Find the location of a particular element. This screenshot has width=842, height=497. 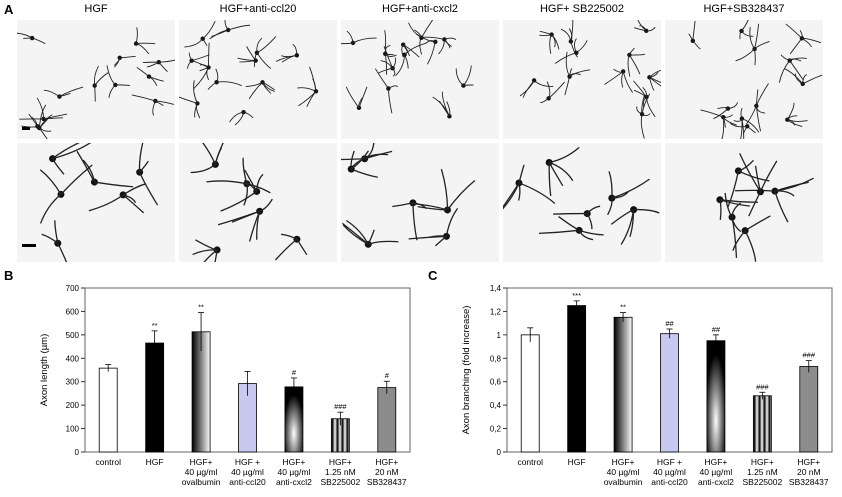

category-label: SB225002 is located at coordinates (341, 482).